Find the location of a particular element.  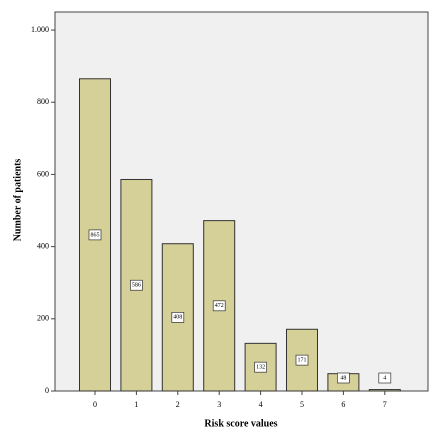

x-tick-label: 2 is located at coordinates (178, 404).